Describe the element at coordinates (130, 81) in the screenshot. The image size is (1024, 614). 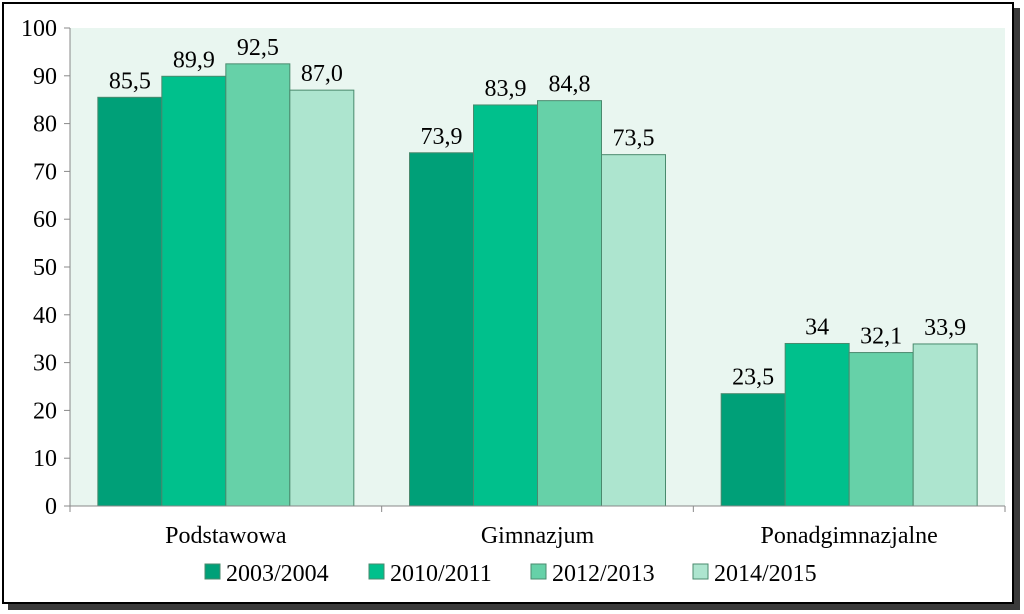
I see `data-label: 85,5` at that location.